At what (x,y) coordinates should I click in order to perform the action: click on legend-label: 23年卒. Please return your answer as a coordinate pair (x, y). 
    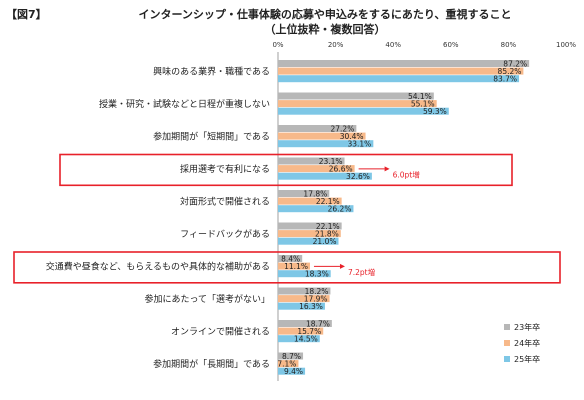
    Looking at the image, I should click on (527, 327).